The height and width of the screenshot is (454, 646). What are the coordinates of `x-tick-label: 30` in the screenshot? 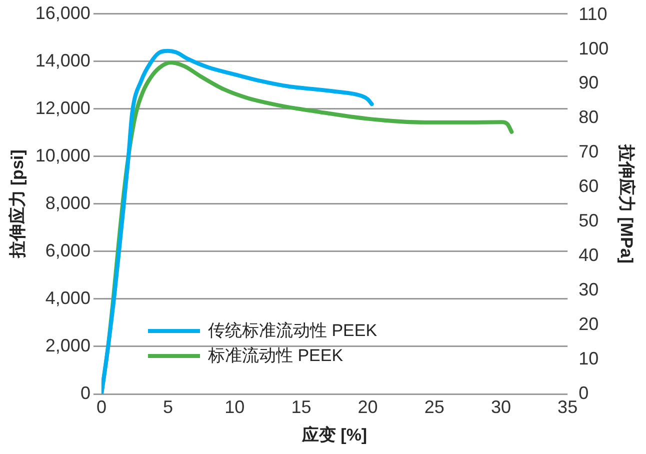 It's located at (500, 406).